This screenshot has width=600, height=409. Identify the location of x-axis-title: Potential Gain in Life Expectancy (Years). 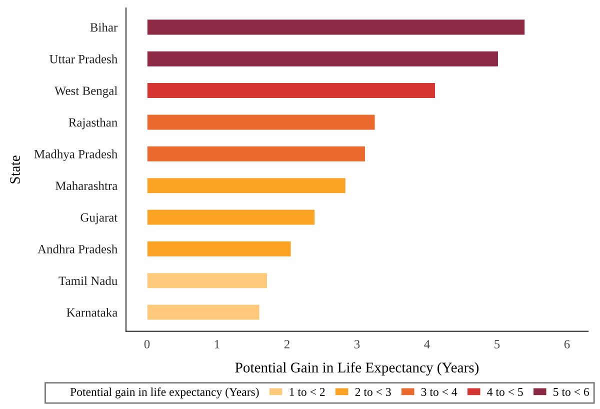
(357, 369).